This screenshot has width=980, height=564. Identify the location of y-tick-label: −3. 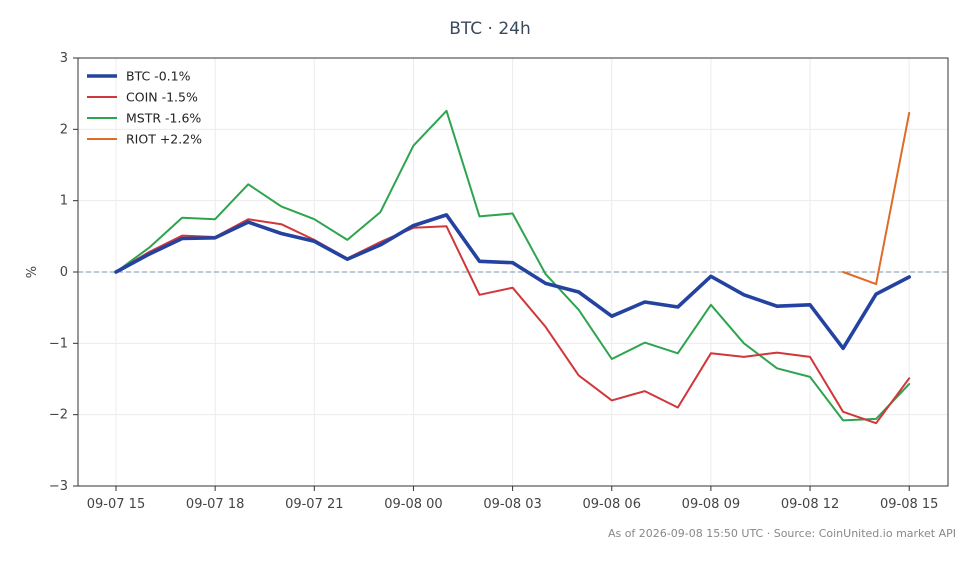
(58, 486).